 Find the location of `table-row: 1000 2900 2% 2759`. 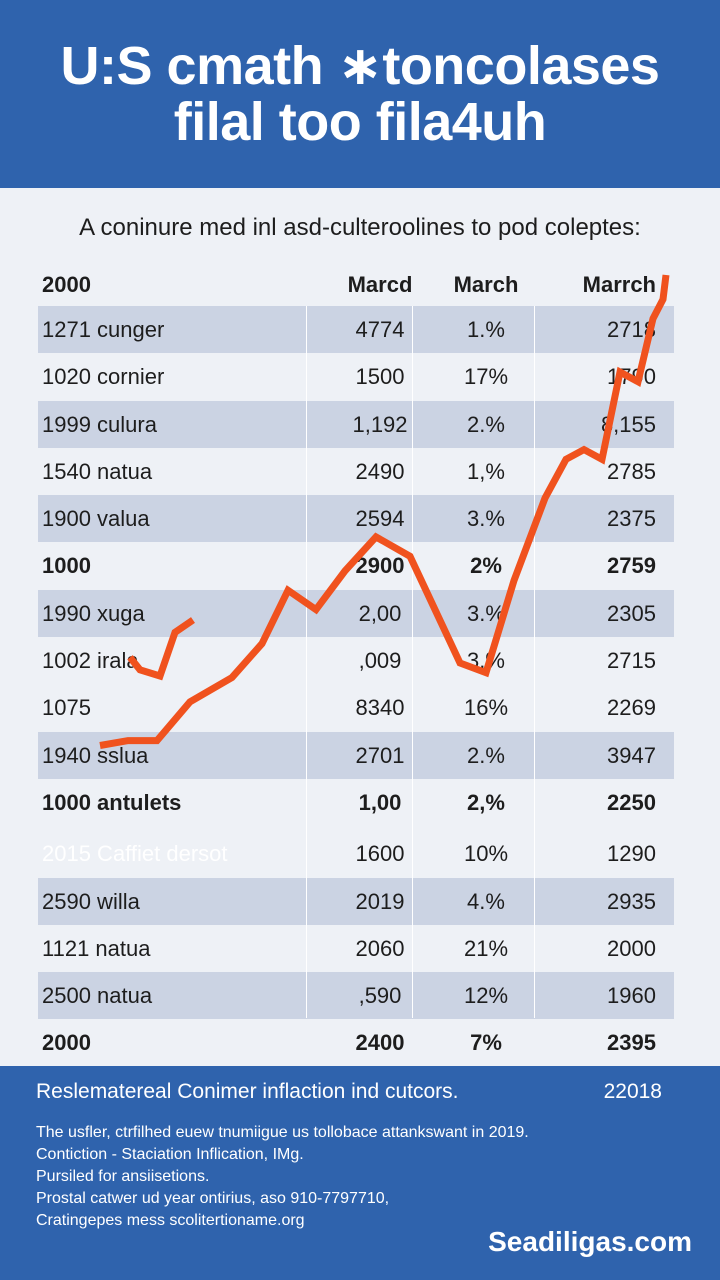

table-row: 1000 2900 2% 2759 is located at coordinates (356, 565).